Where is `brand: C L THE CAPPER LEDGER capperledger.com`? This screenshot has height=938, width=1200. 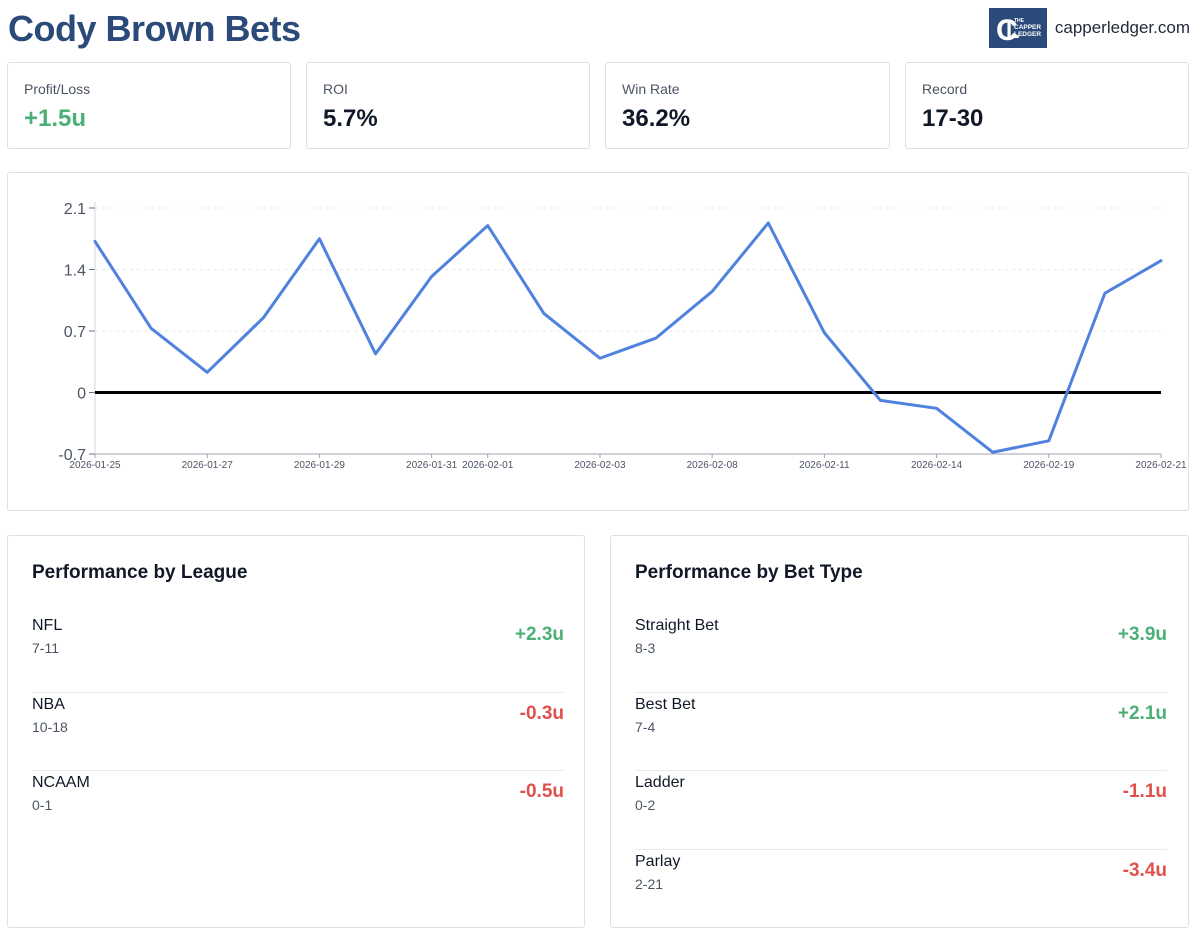
brand: C L THE CAPPER LEDGER capperledger.com is located at coordinates (1089, 28).